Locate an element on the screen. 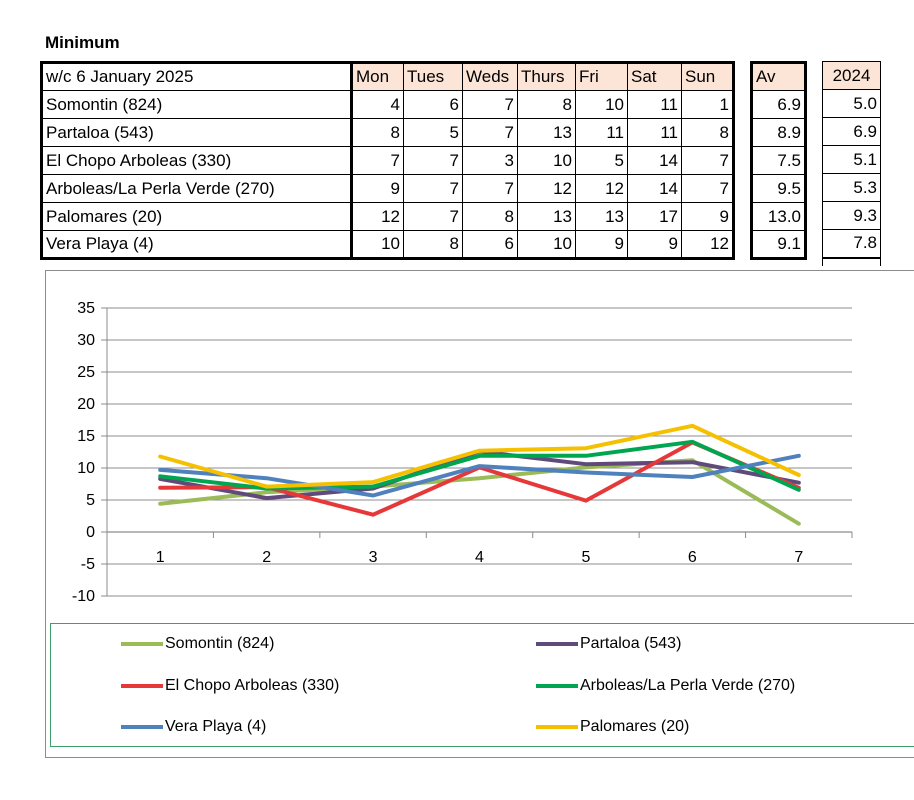 This screenshot has width=914, height=800. legend-item: Arboleas/La Perla Verde (270) is located at coordinates (665, 686).